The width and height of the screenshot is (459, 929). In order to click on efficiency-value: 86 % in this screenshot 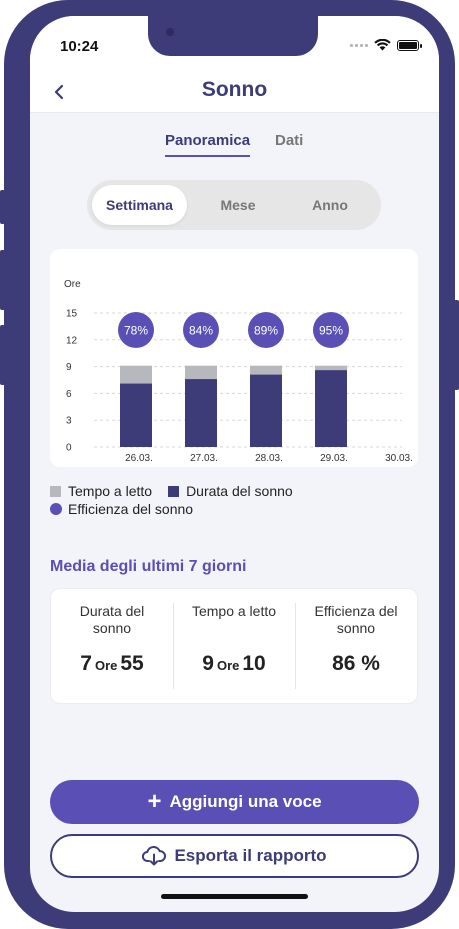, I will do `click(356, 663)`.